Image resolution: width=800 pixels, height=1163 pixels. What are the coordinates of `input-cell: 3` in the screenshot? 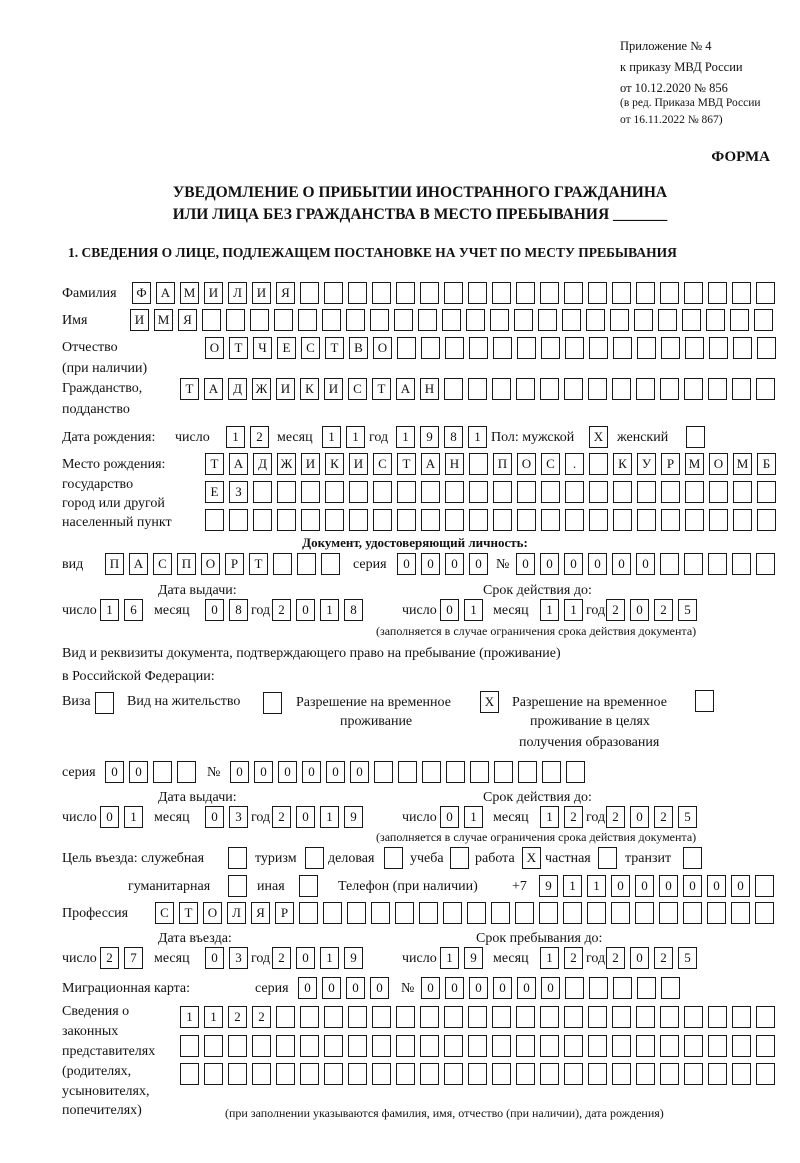 It's located at (238, 817).